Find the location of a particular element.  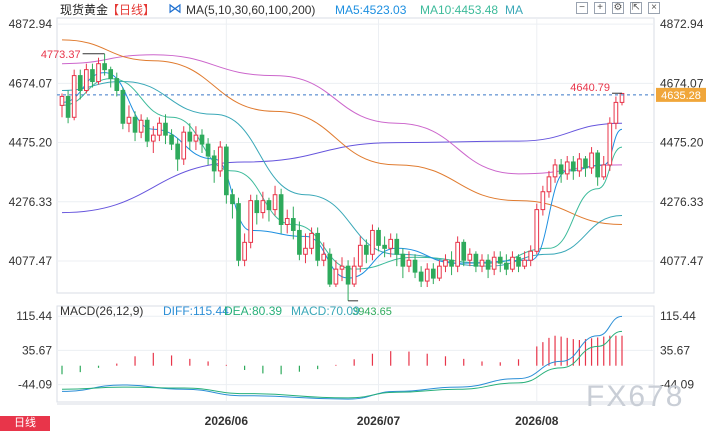

close-button: × is located at coordinates (654, 8).